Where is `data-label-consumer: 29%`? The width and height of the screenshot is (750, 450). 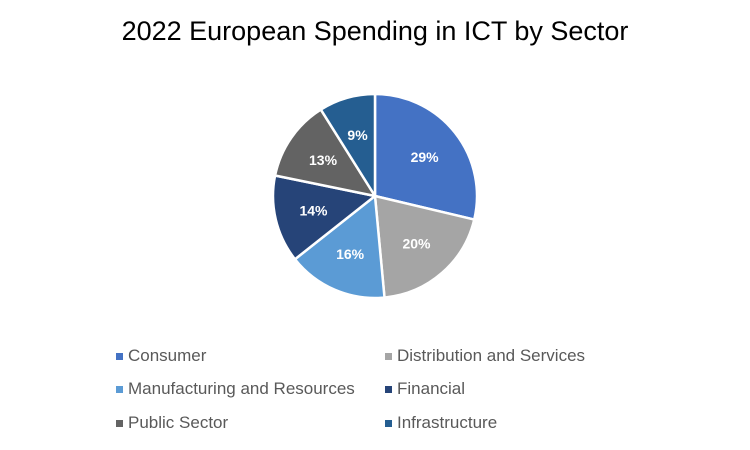 data-label-consumer: 29% is located at coordinates (425, 157).